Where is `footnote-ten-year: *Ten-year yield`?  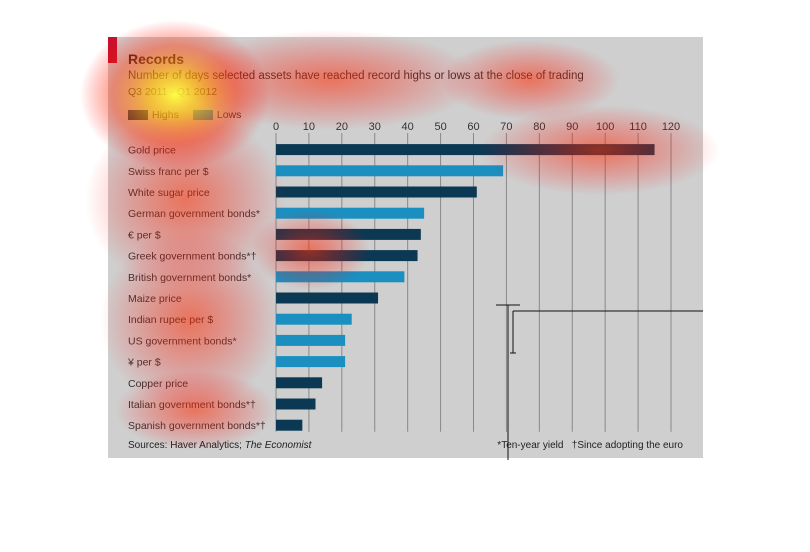
footnote-ten-year: *Ten-year yield is located at coordinates (530, 445).